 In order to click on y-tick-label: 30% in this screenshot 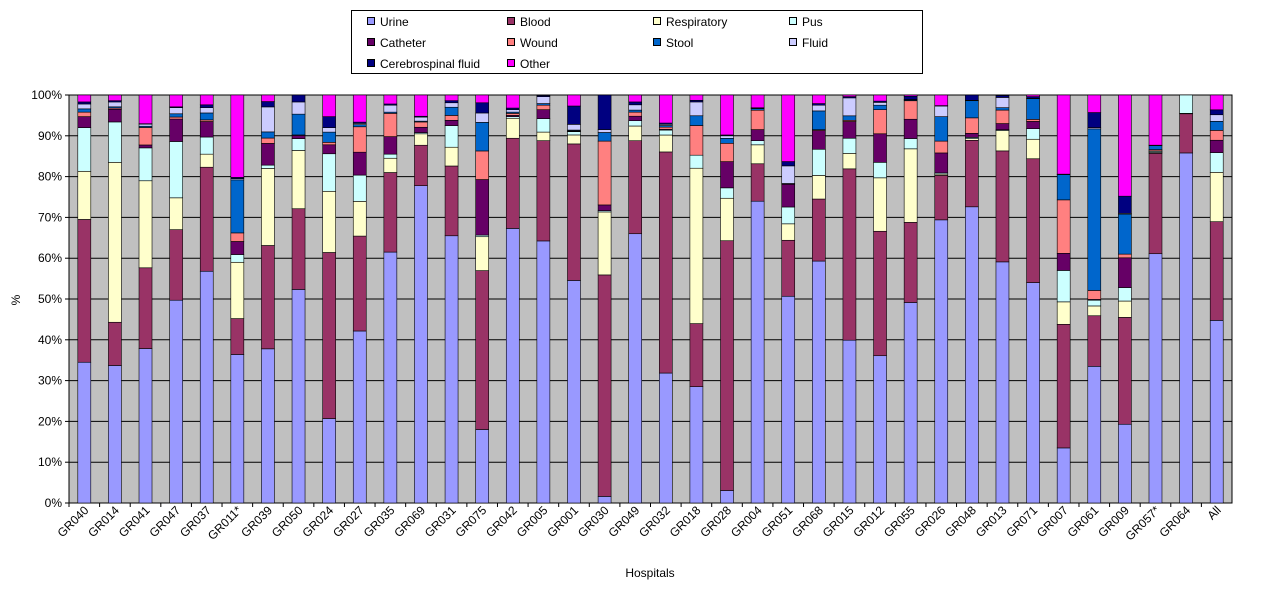, I will do `click(50, 381)`.